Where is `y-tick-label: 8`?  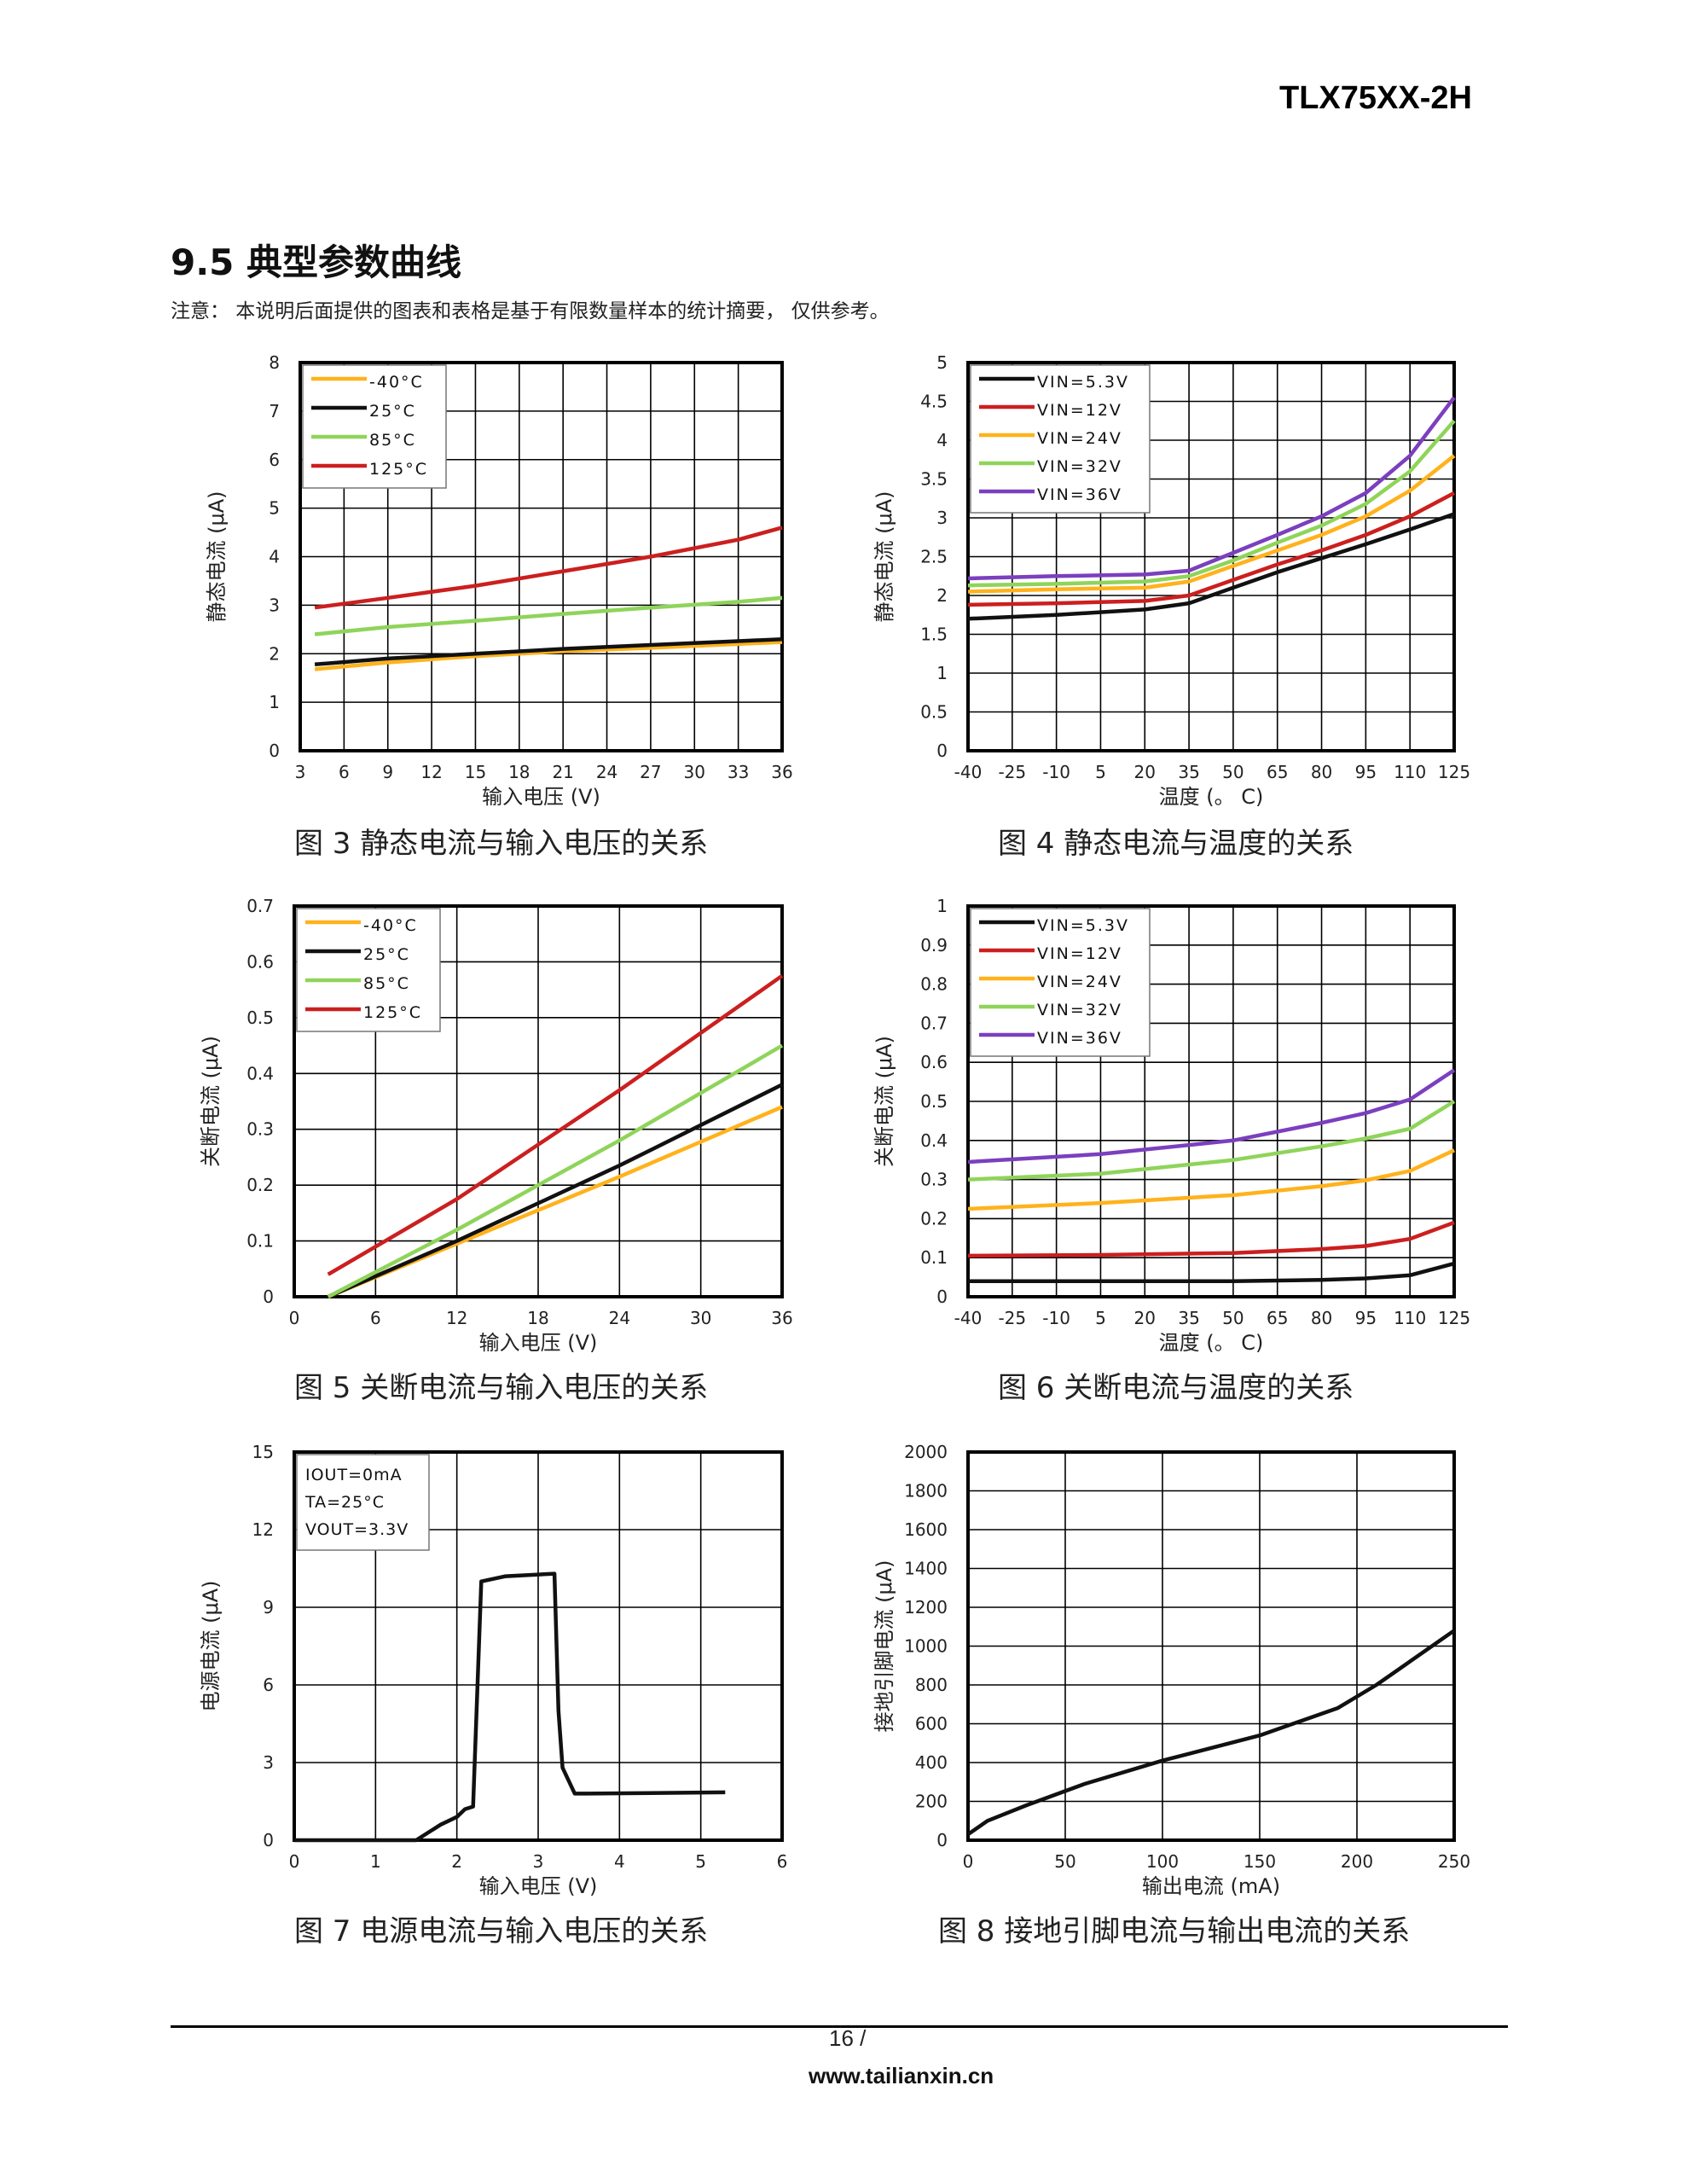 y-tick-label: 8 is located at coordinates (274, 363).